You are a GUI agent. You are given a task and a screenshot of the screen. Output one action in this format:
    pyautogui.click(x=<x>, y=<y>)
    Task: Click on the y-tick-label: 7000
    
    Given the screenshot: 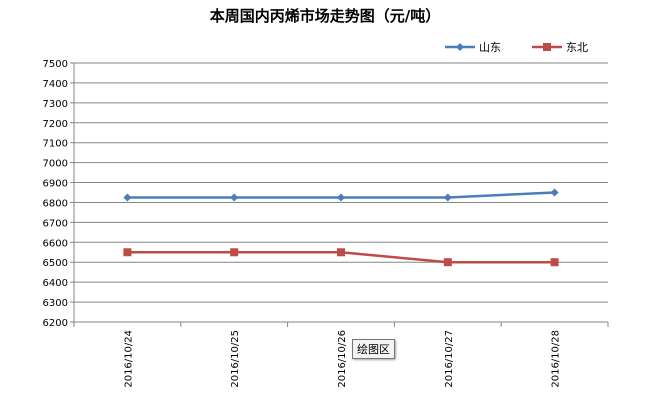 What is the action you would take?
    pyautogui.click(x=55, y=164)
    